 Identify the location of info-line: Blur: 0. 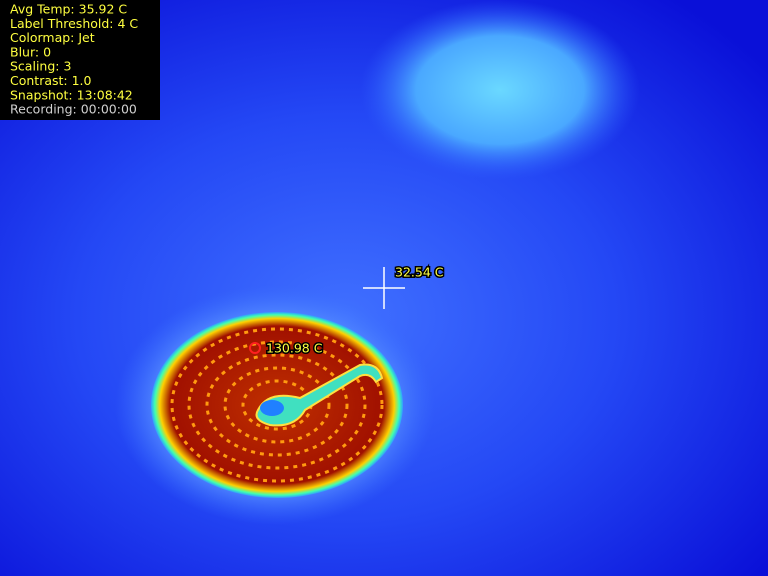
(30, 51).